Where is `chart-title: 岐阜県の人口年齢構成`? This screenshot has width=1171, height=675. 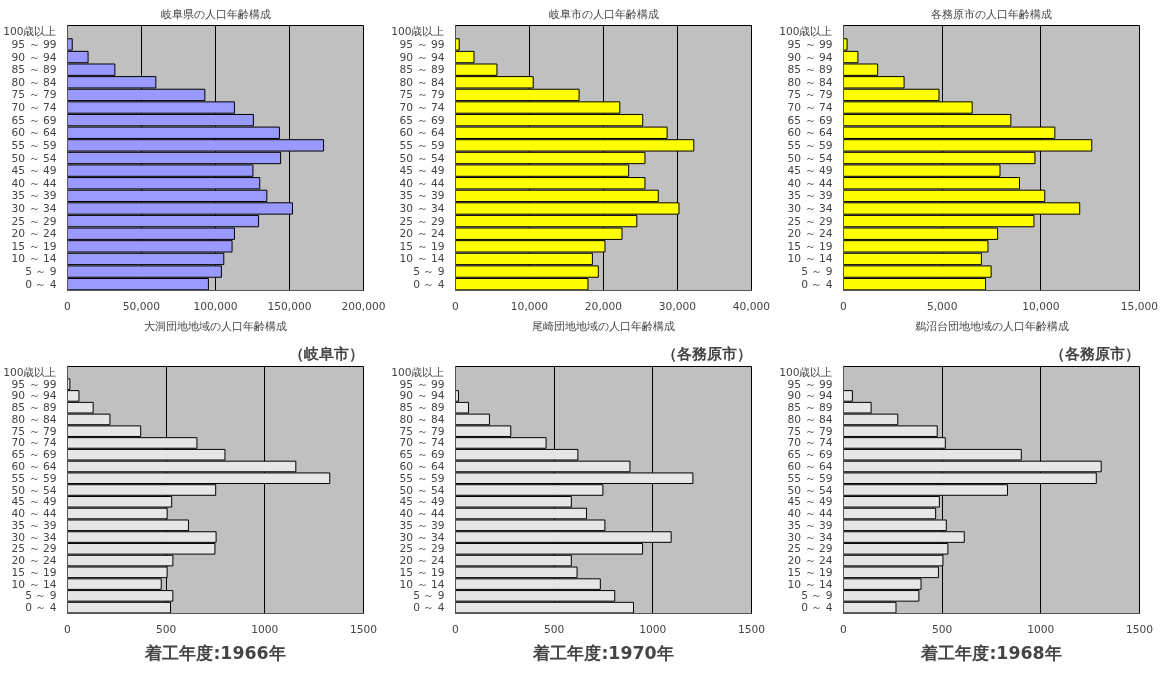
chart-title: 岐阜県の人口年齢構成 is located at coordinates (215, 14).